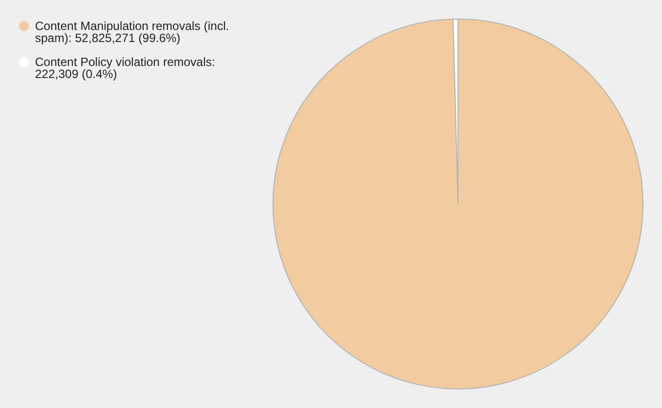 The image size is (662, 408). What do you see at coordinates (132, 32) in the screenshot?
I see `legend-label: Content Manipulation removals (incl. spam): 52,825,271 (99.6%)` at bounding box center [132, 32].